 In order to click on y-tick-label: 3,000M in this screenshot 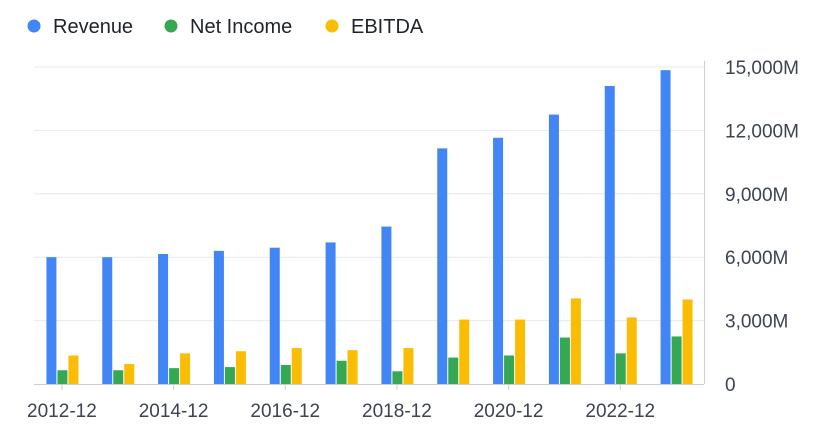, I will do `click(756, 322)`.